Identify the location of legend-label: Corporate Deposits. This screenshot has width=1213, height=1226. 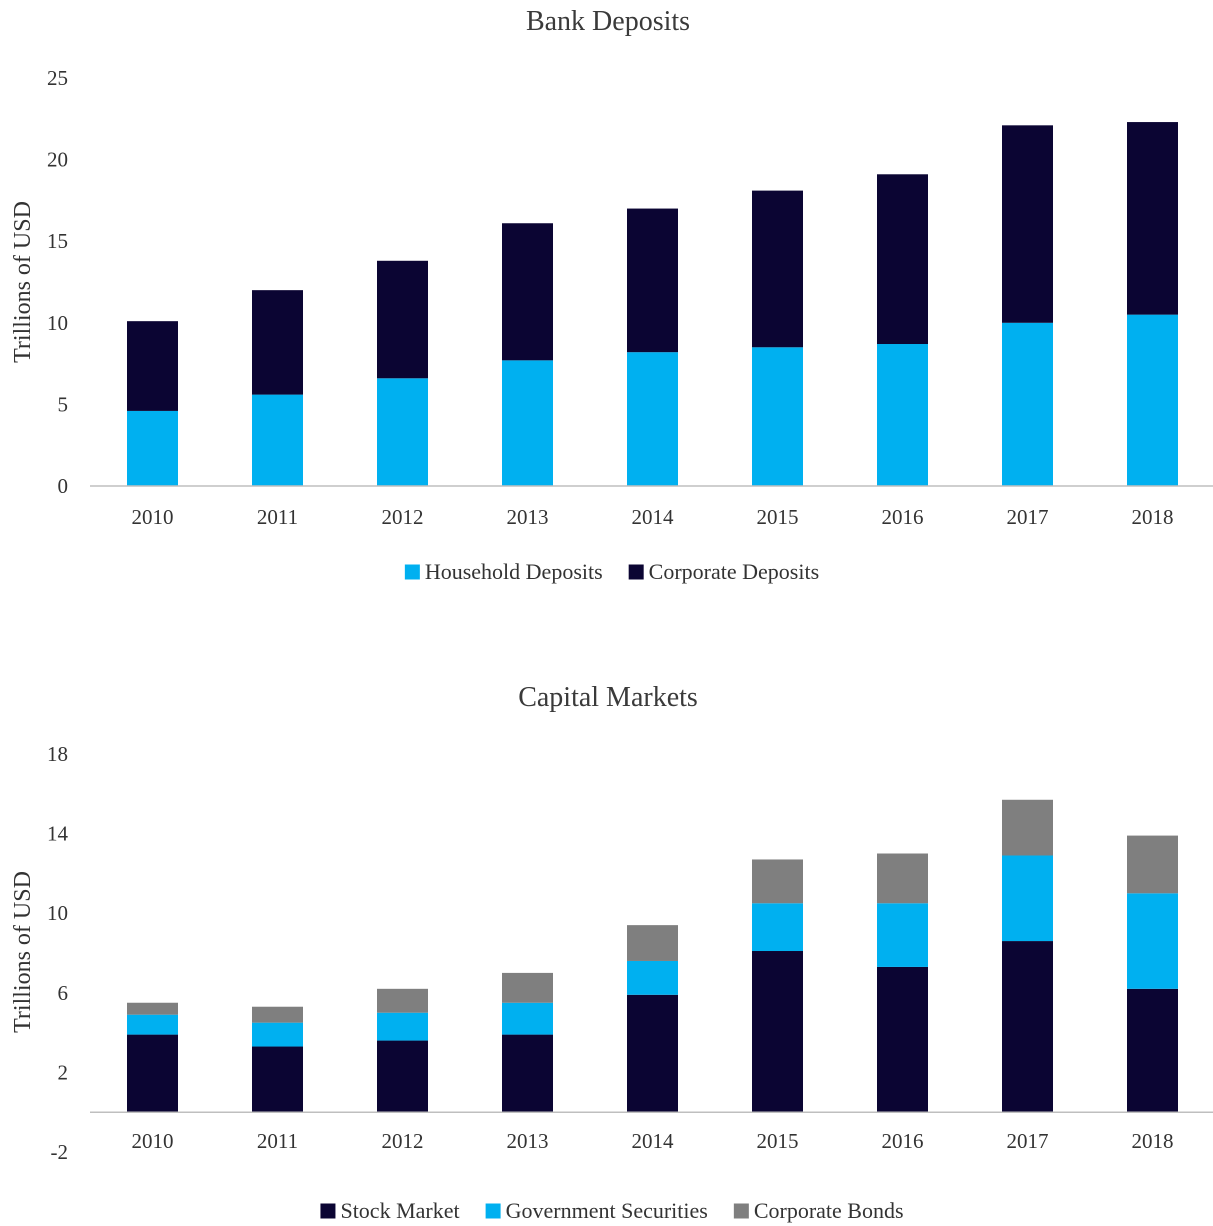
(734, 571).